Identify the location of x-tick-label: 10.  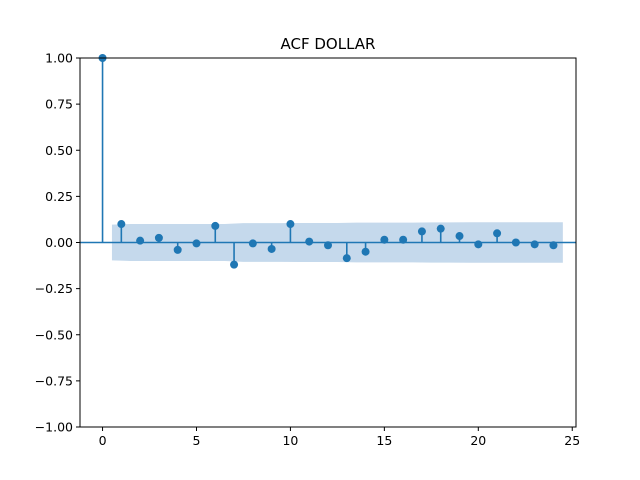
(290, 440).